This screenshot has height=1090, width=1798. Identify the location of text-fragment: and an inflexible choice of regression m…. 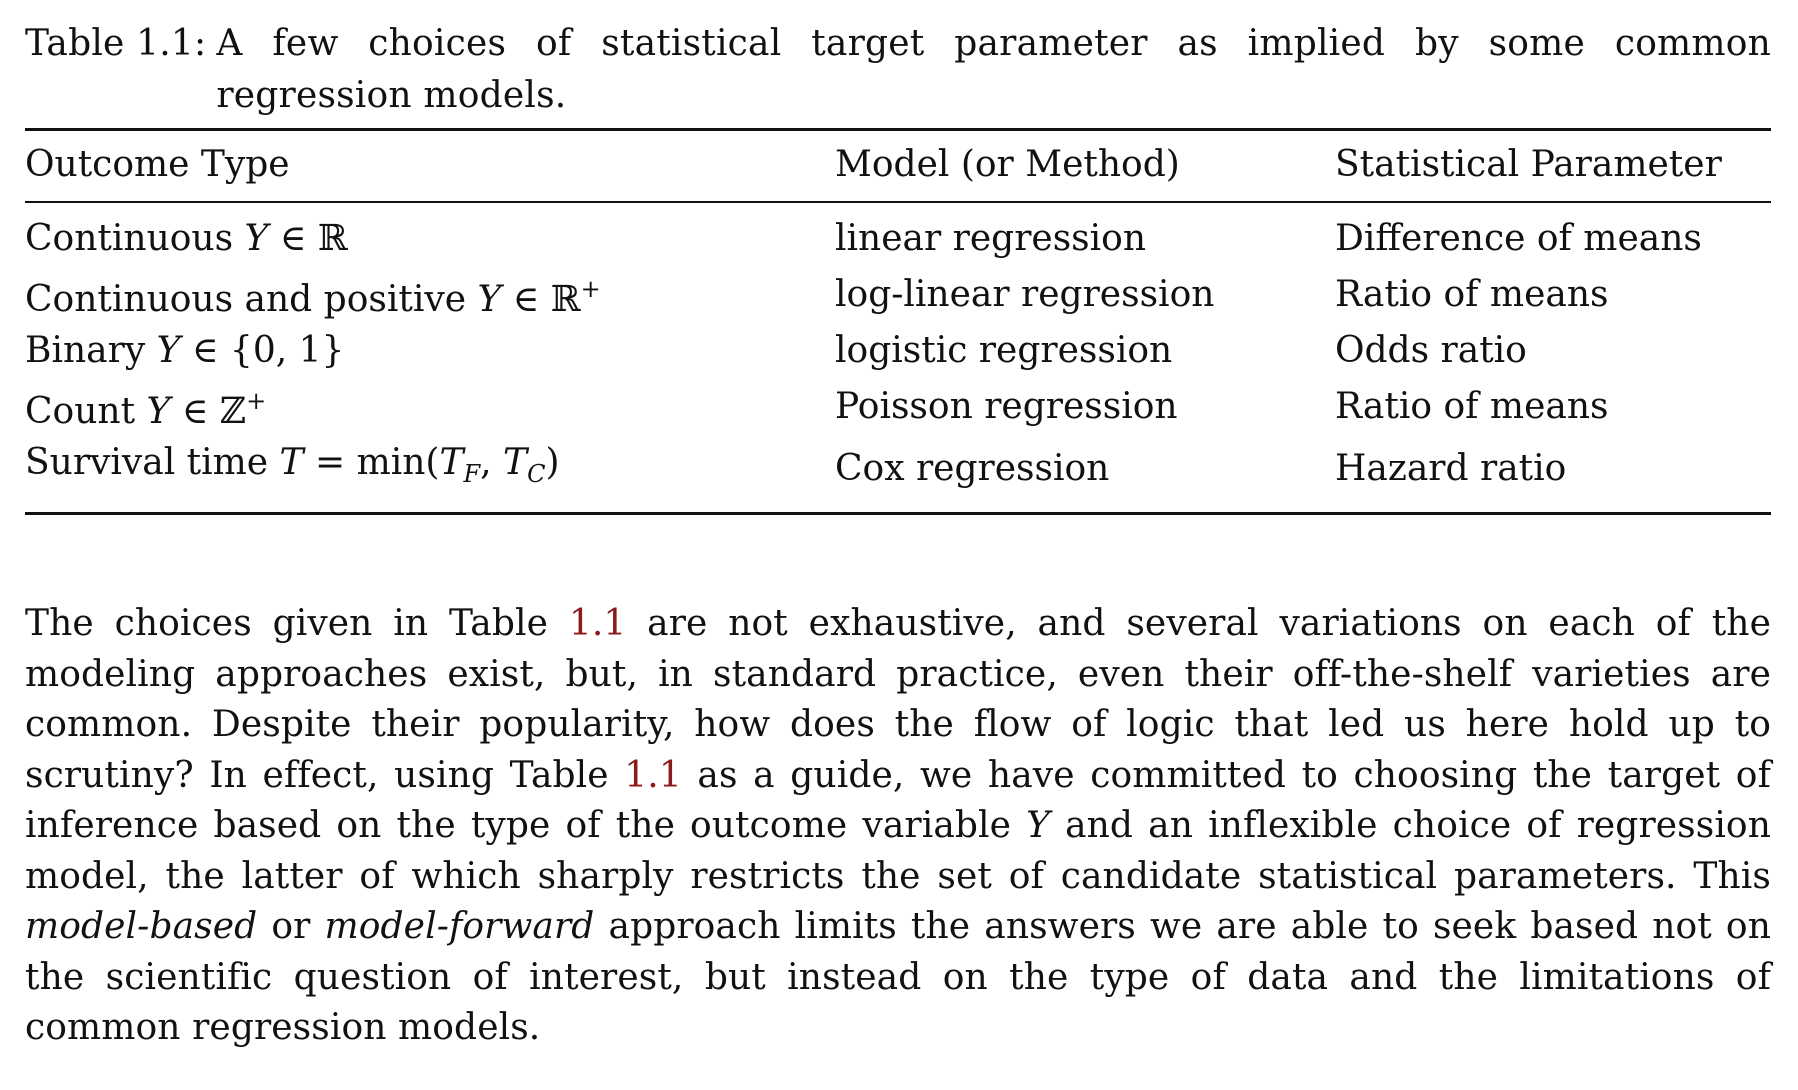
(898, 851).